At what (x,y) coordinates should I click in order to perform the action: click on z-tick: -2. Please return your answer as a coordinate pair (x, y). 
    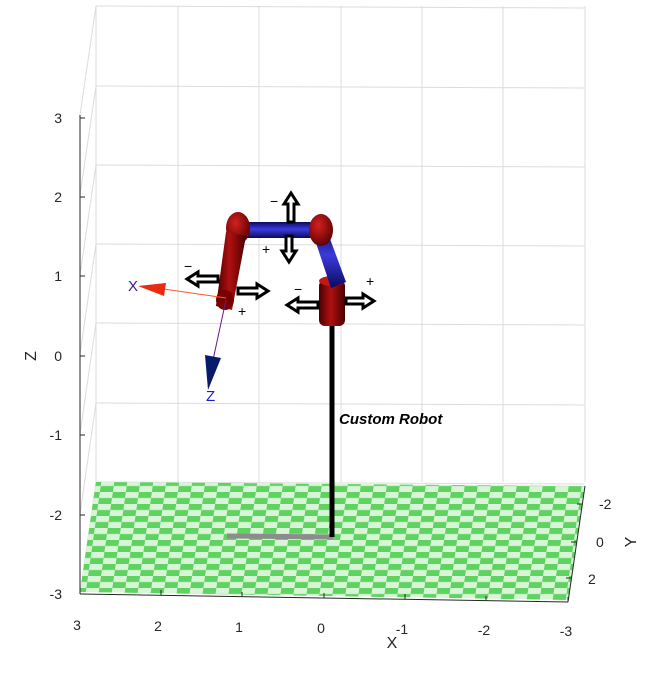
    Looking at the image, I should click on (56, 515).